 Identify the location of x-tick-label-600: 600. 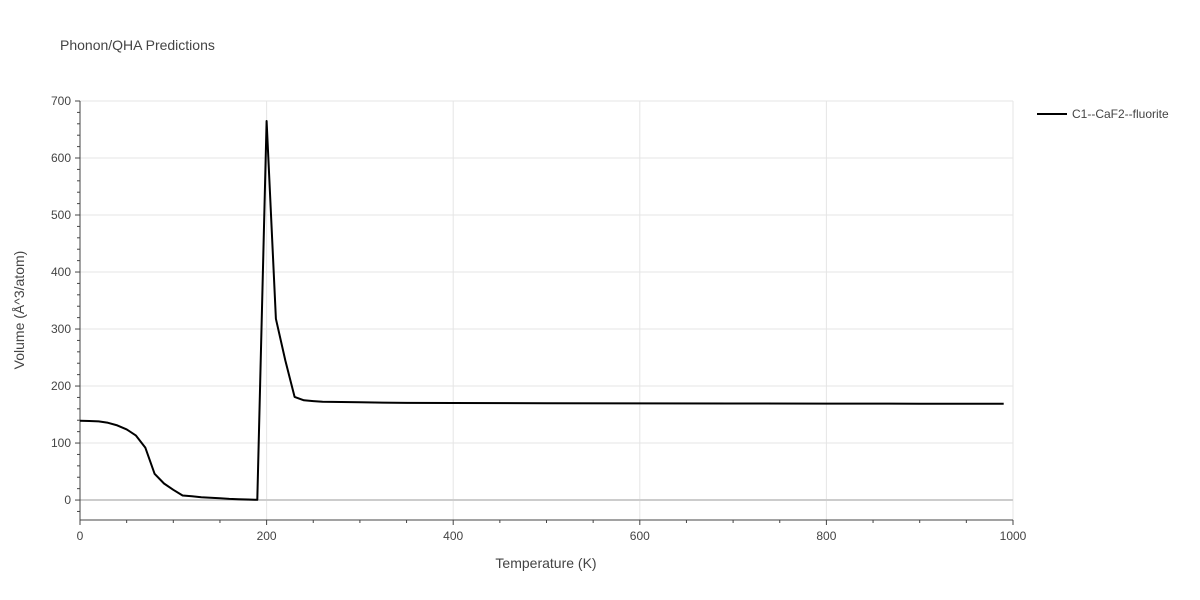
(640, 536).